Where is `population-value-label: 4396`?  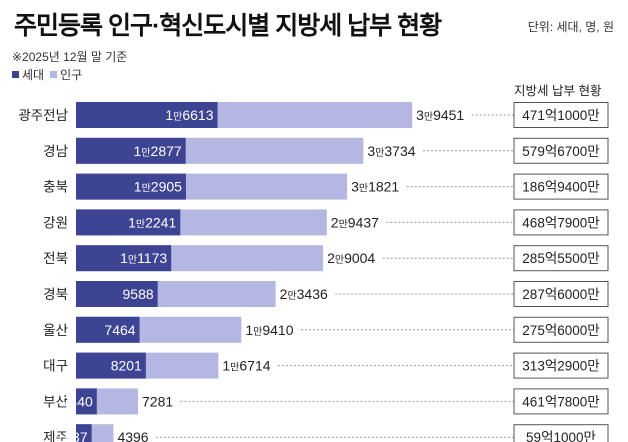
population-value-label: 4396 is located at coordinates (132, 435).